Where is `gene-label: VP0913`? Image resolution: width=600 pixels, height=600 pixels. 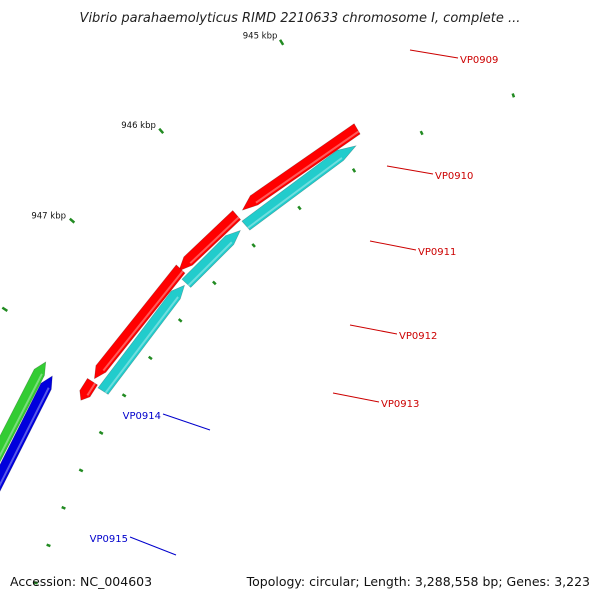
gene-label: VP0913 is located at coordinates (400, 404).